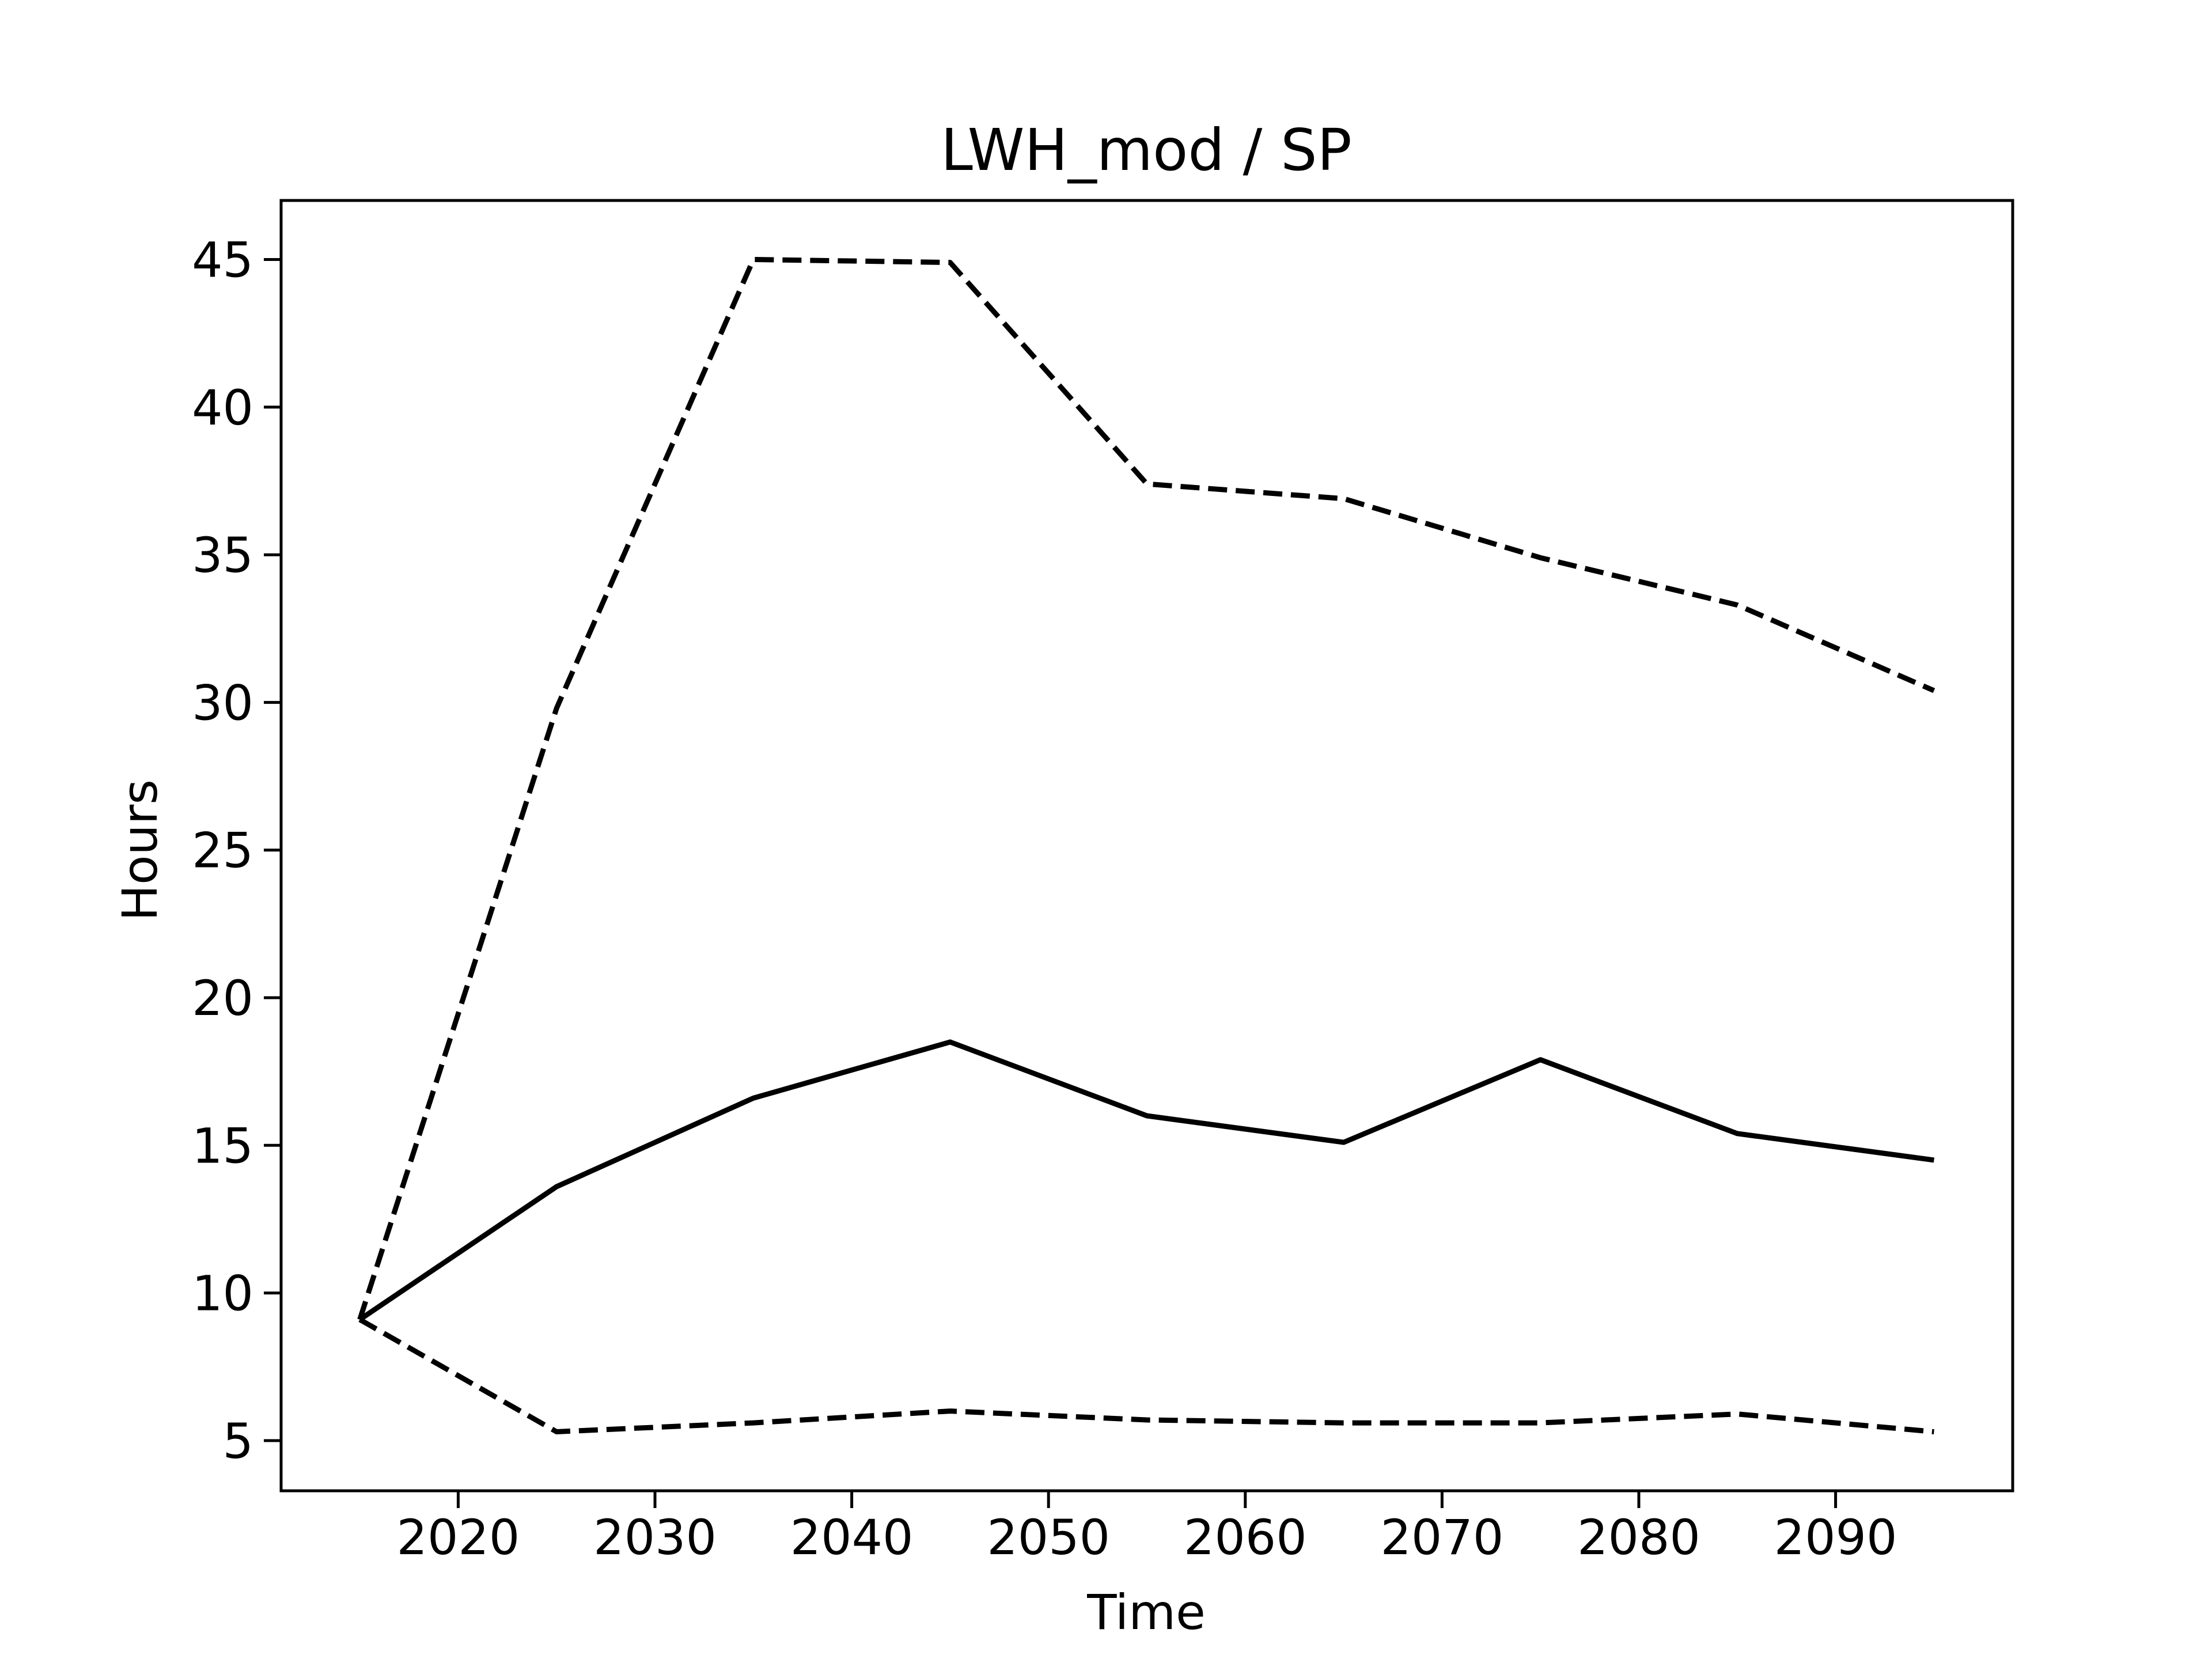 Image resolution: width=2212 pixels, height=1659 pixels. What do you see at coordinates (1048, 1537) in the screenshot?
I see `x-tick-label-2050: 2050` at bounding box center [1048, 1537].